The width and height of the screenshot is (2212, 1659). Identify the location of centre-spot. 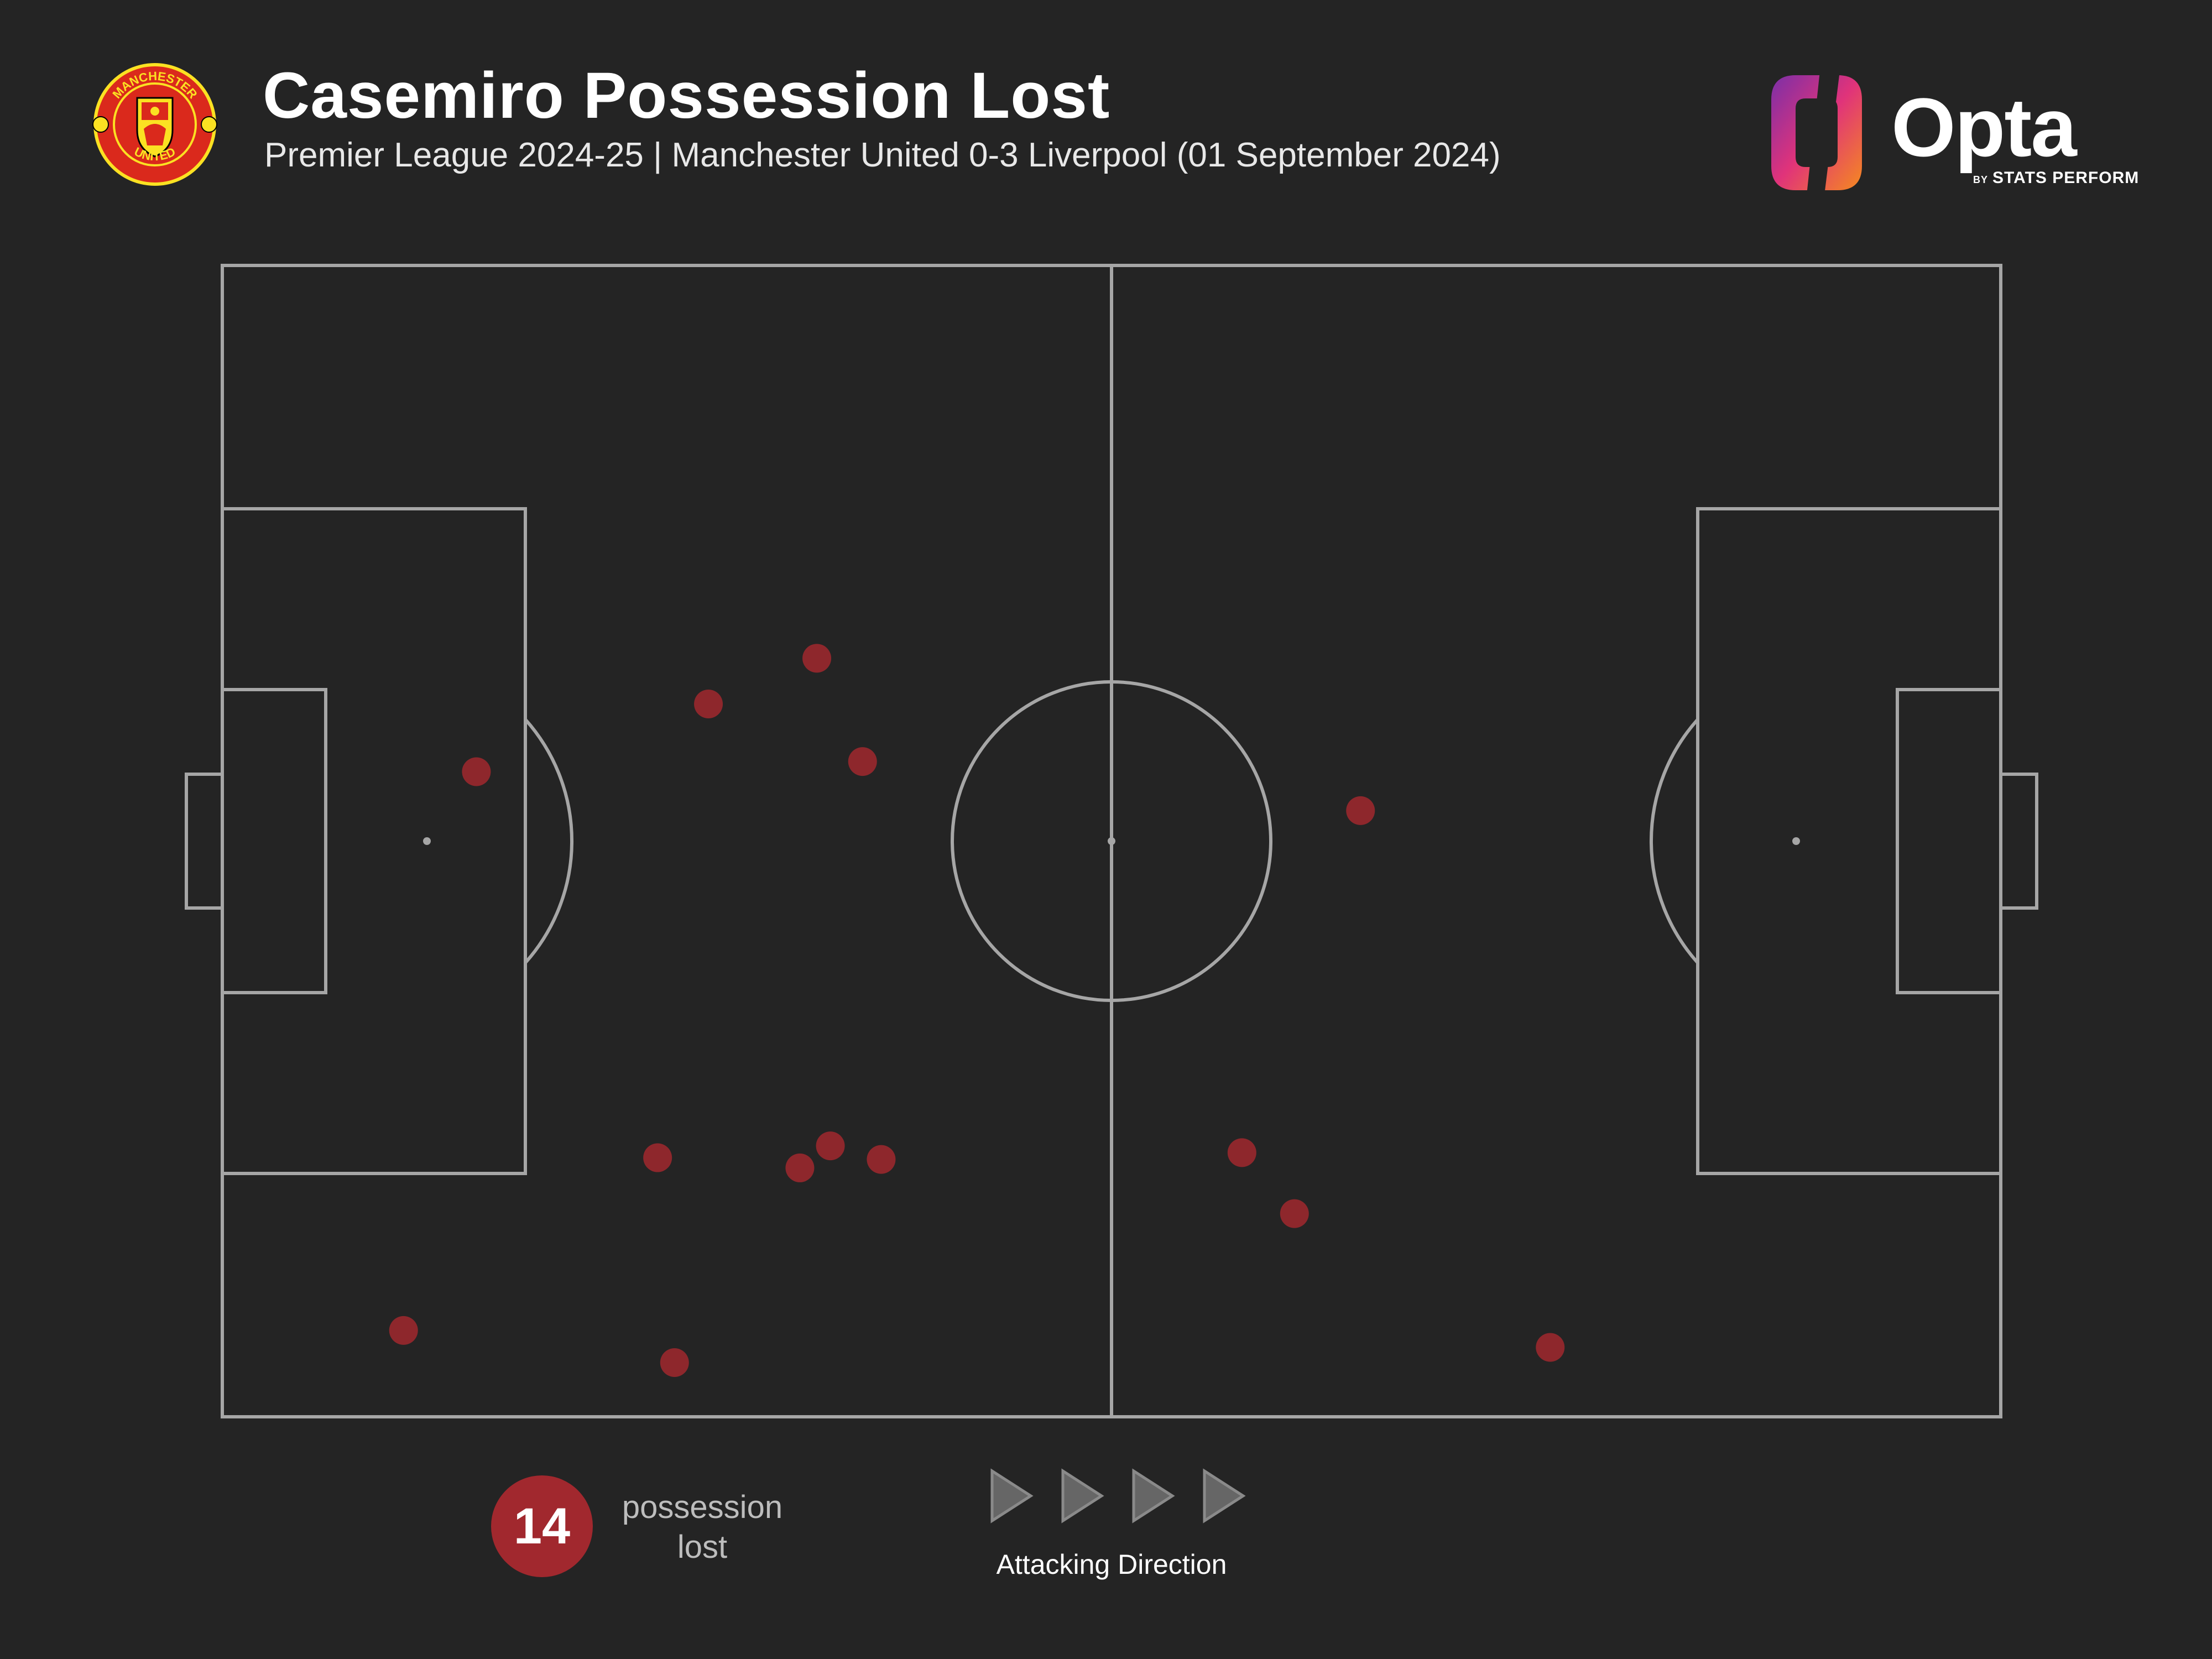
(1112, 841).